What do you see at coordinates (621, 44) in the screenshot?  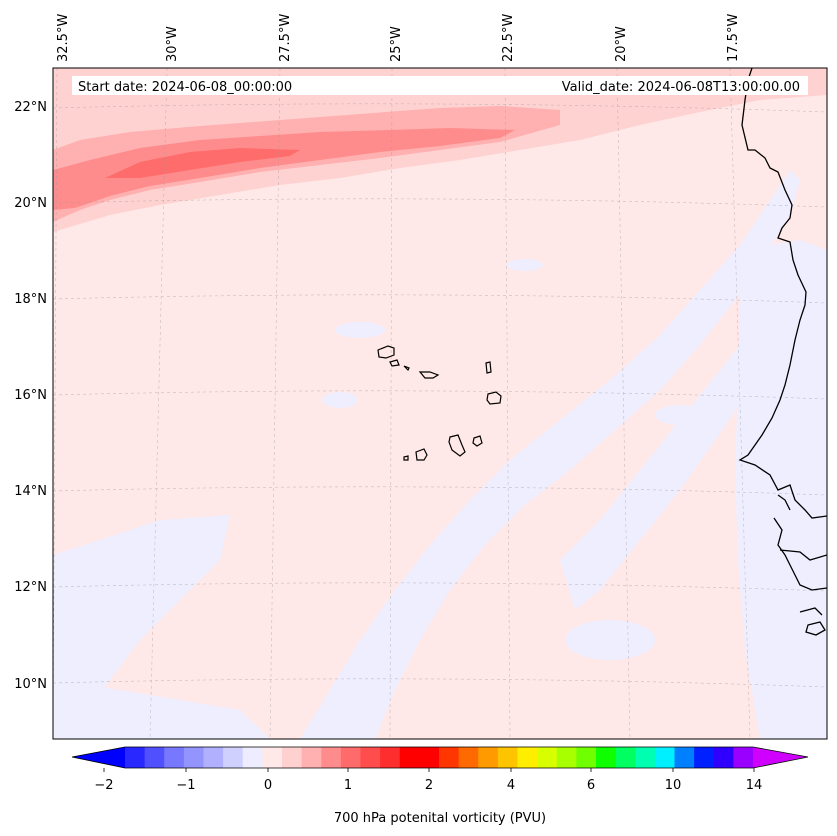 I see `lon-label-20w: 20°W` at bounding box center [621, 44].